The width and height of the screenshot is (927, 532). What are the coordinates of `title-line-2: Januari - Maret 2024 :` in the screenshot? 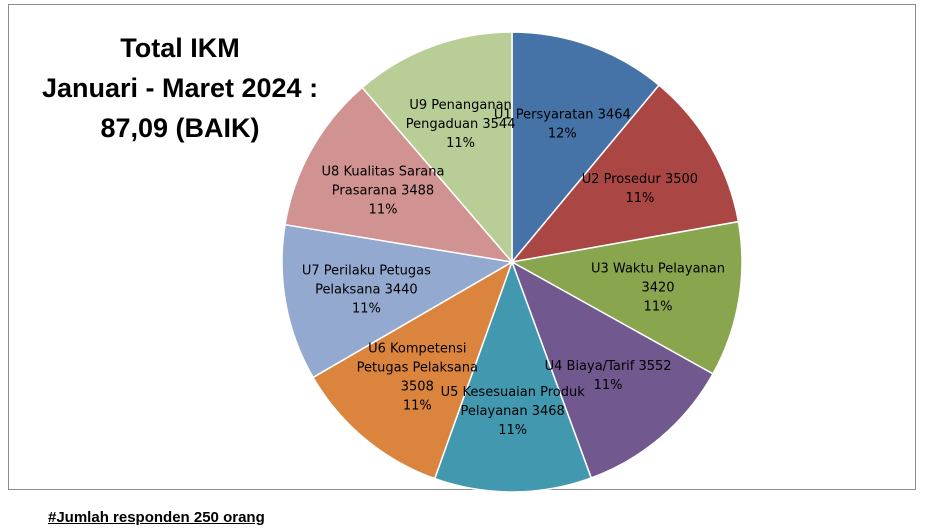 It's located at (180, 88).